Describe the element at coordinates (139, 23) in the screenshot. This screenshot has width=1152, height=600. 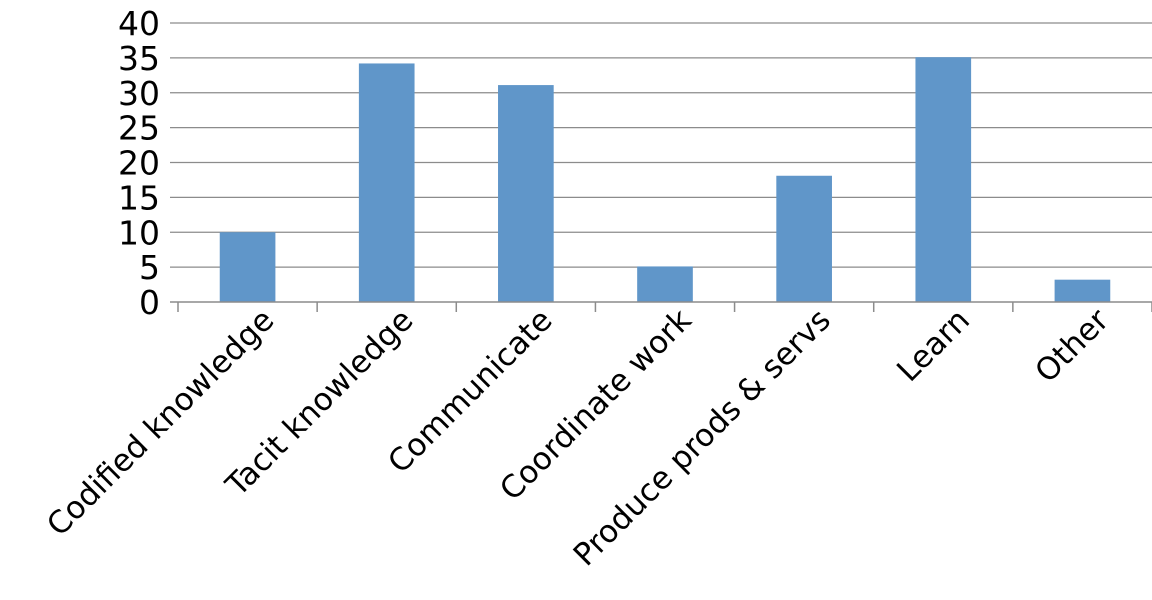
I see `y-tick-label: 40` at that location.